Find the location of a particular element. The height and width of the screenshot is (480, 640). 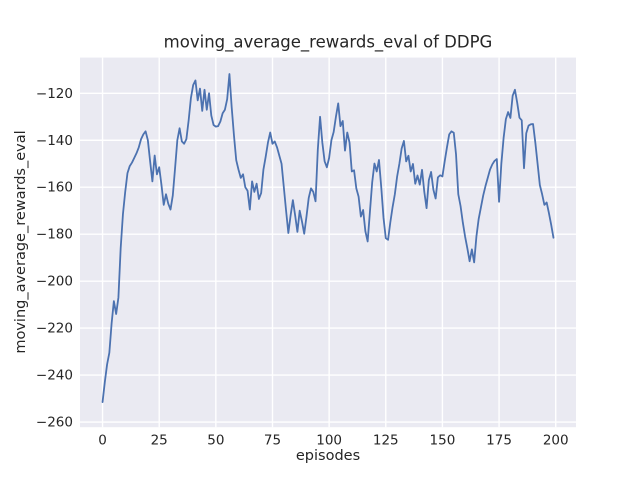

y-axis-label: moving_average_rewards_eval is located at coordinates (21, 242).